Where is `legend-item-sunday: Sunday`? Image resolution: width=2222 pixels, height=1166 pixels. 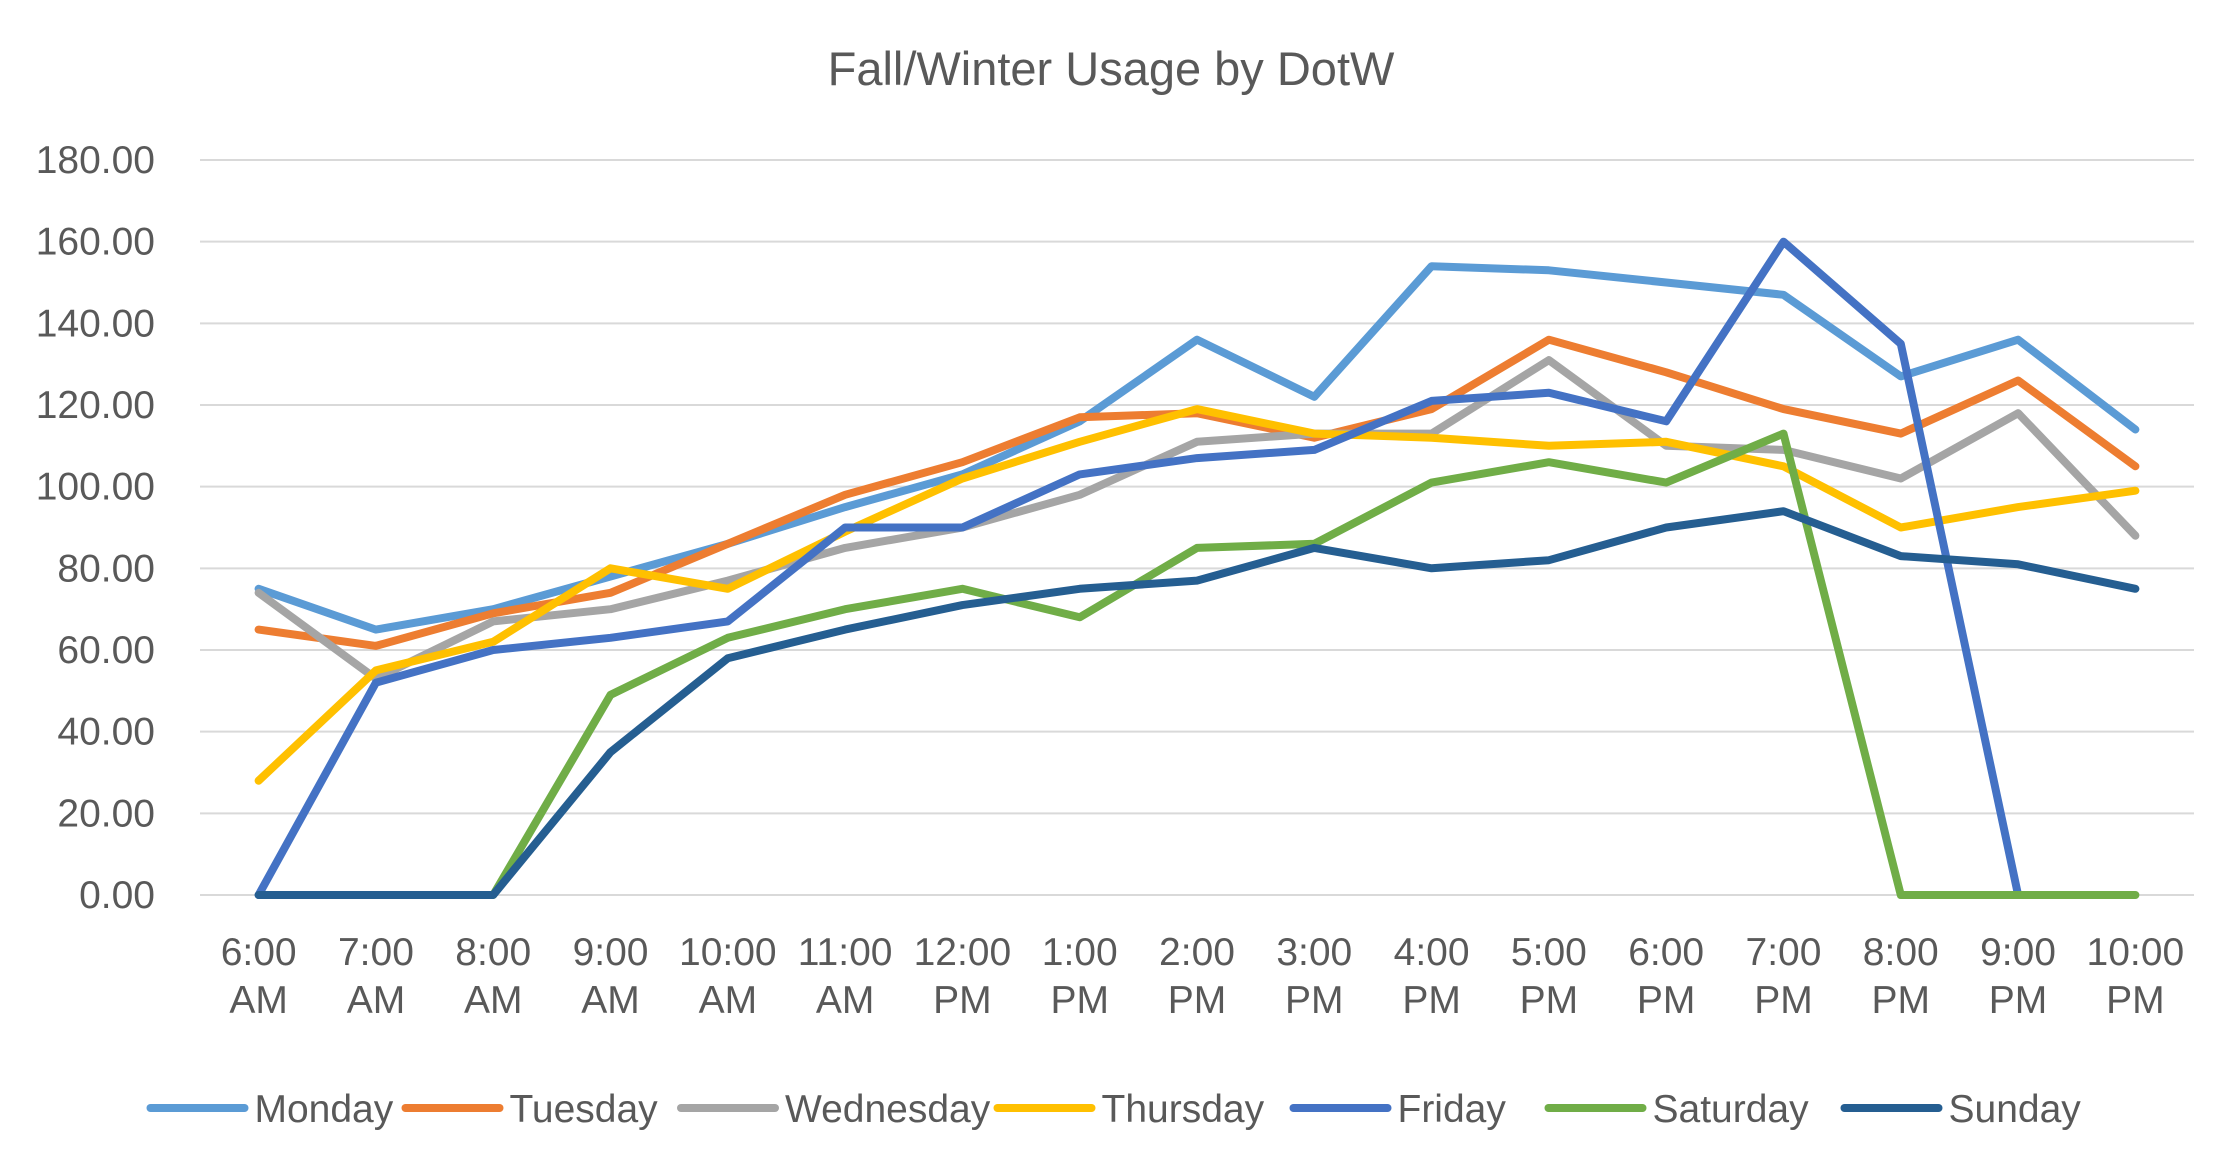 legend-item-sunday: Sunday is located at coordinates (1961, 1109).